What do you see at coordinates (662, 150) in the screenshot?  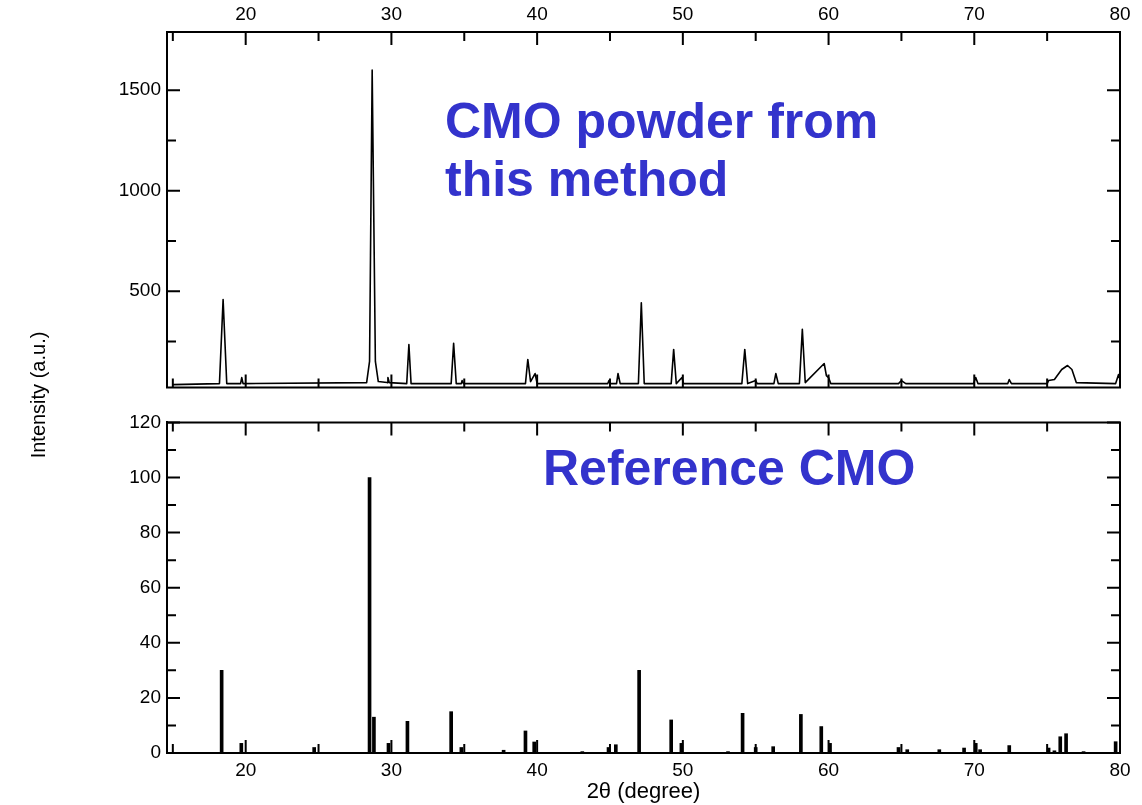 I see `annotation: CMO powder from this method` at bounding box center [662, 150].